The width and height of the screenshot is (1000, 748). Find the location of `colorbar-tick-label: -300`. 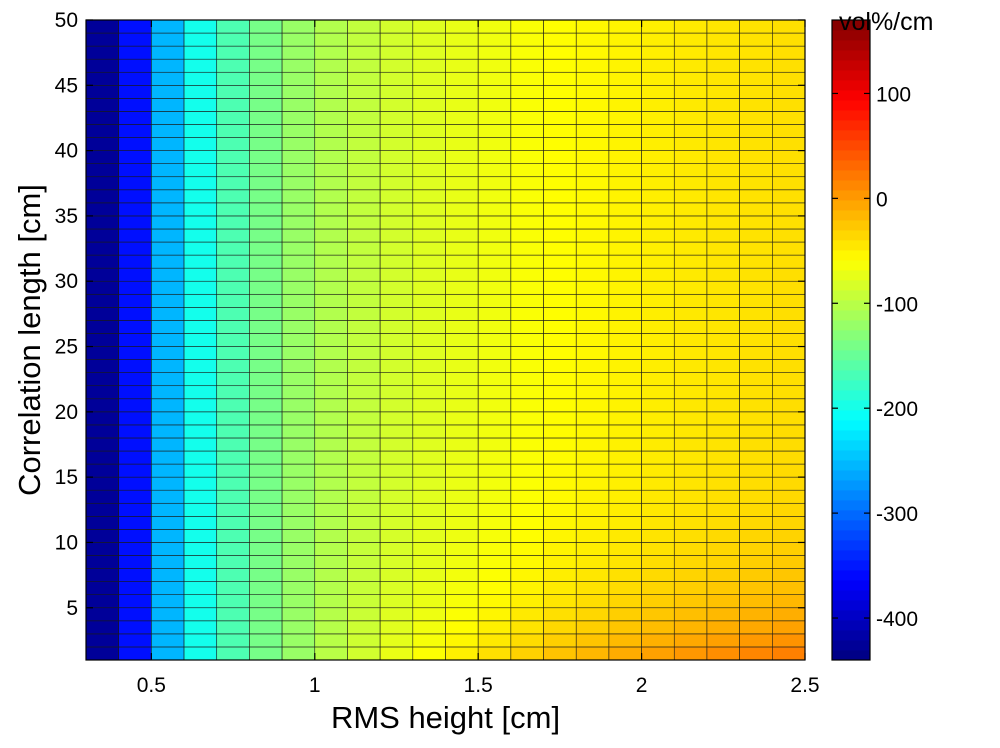

colorbar-tick-label: -300 is located at coordinates (897, 514).